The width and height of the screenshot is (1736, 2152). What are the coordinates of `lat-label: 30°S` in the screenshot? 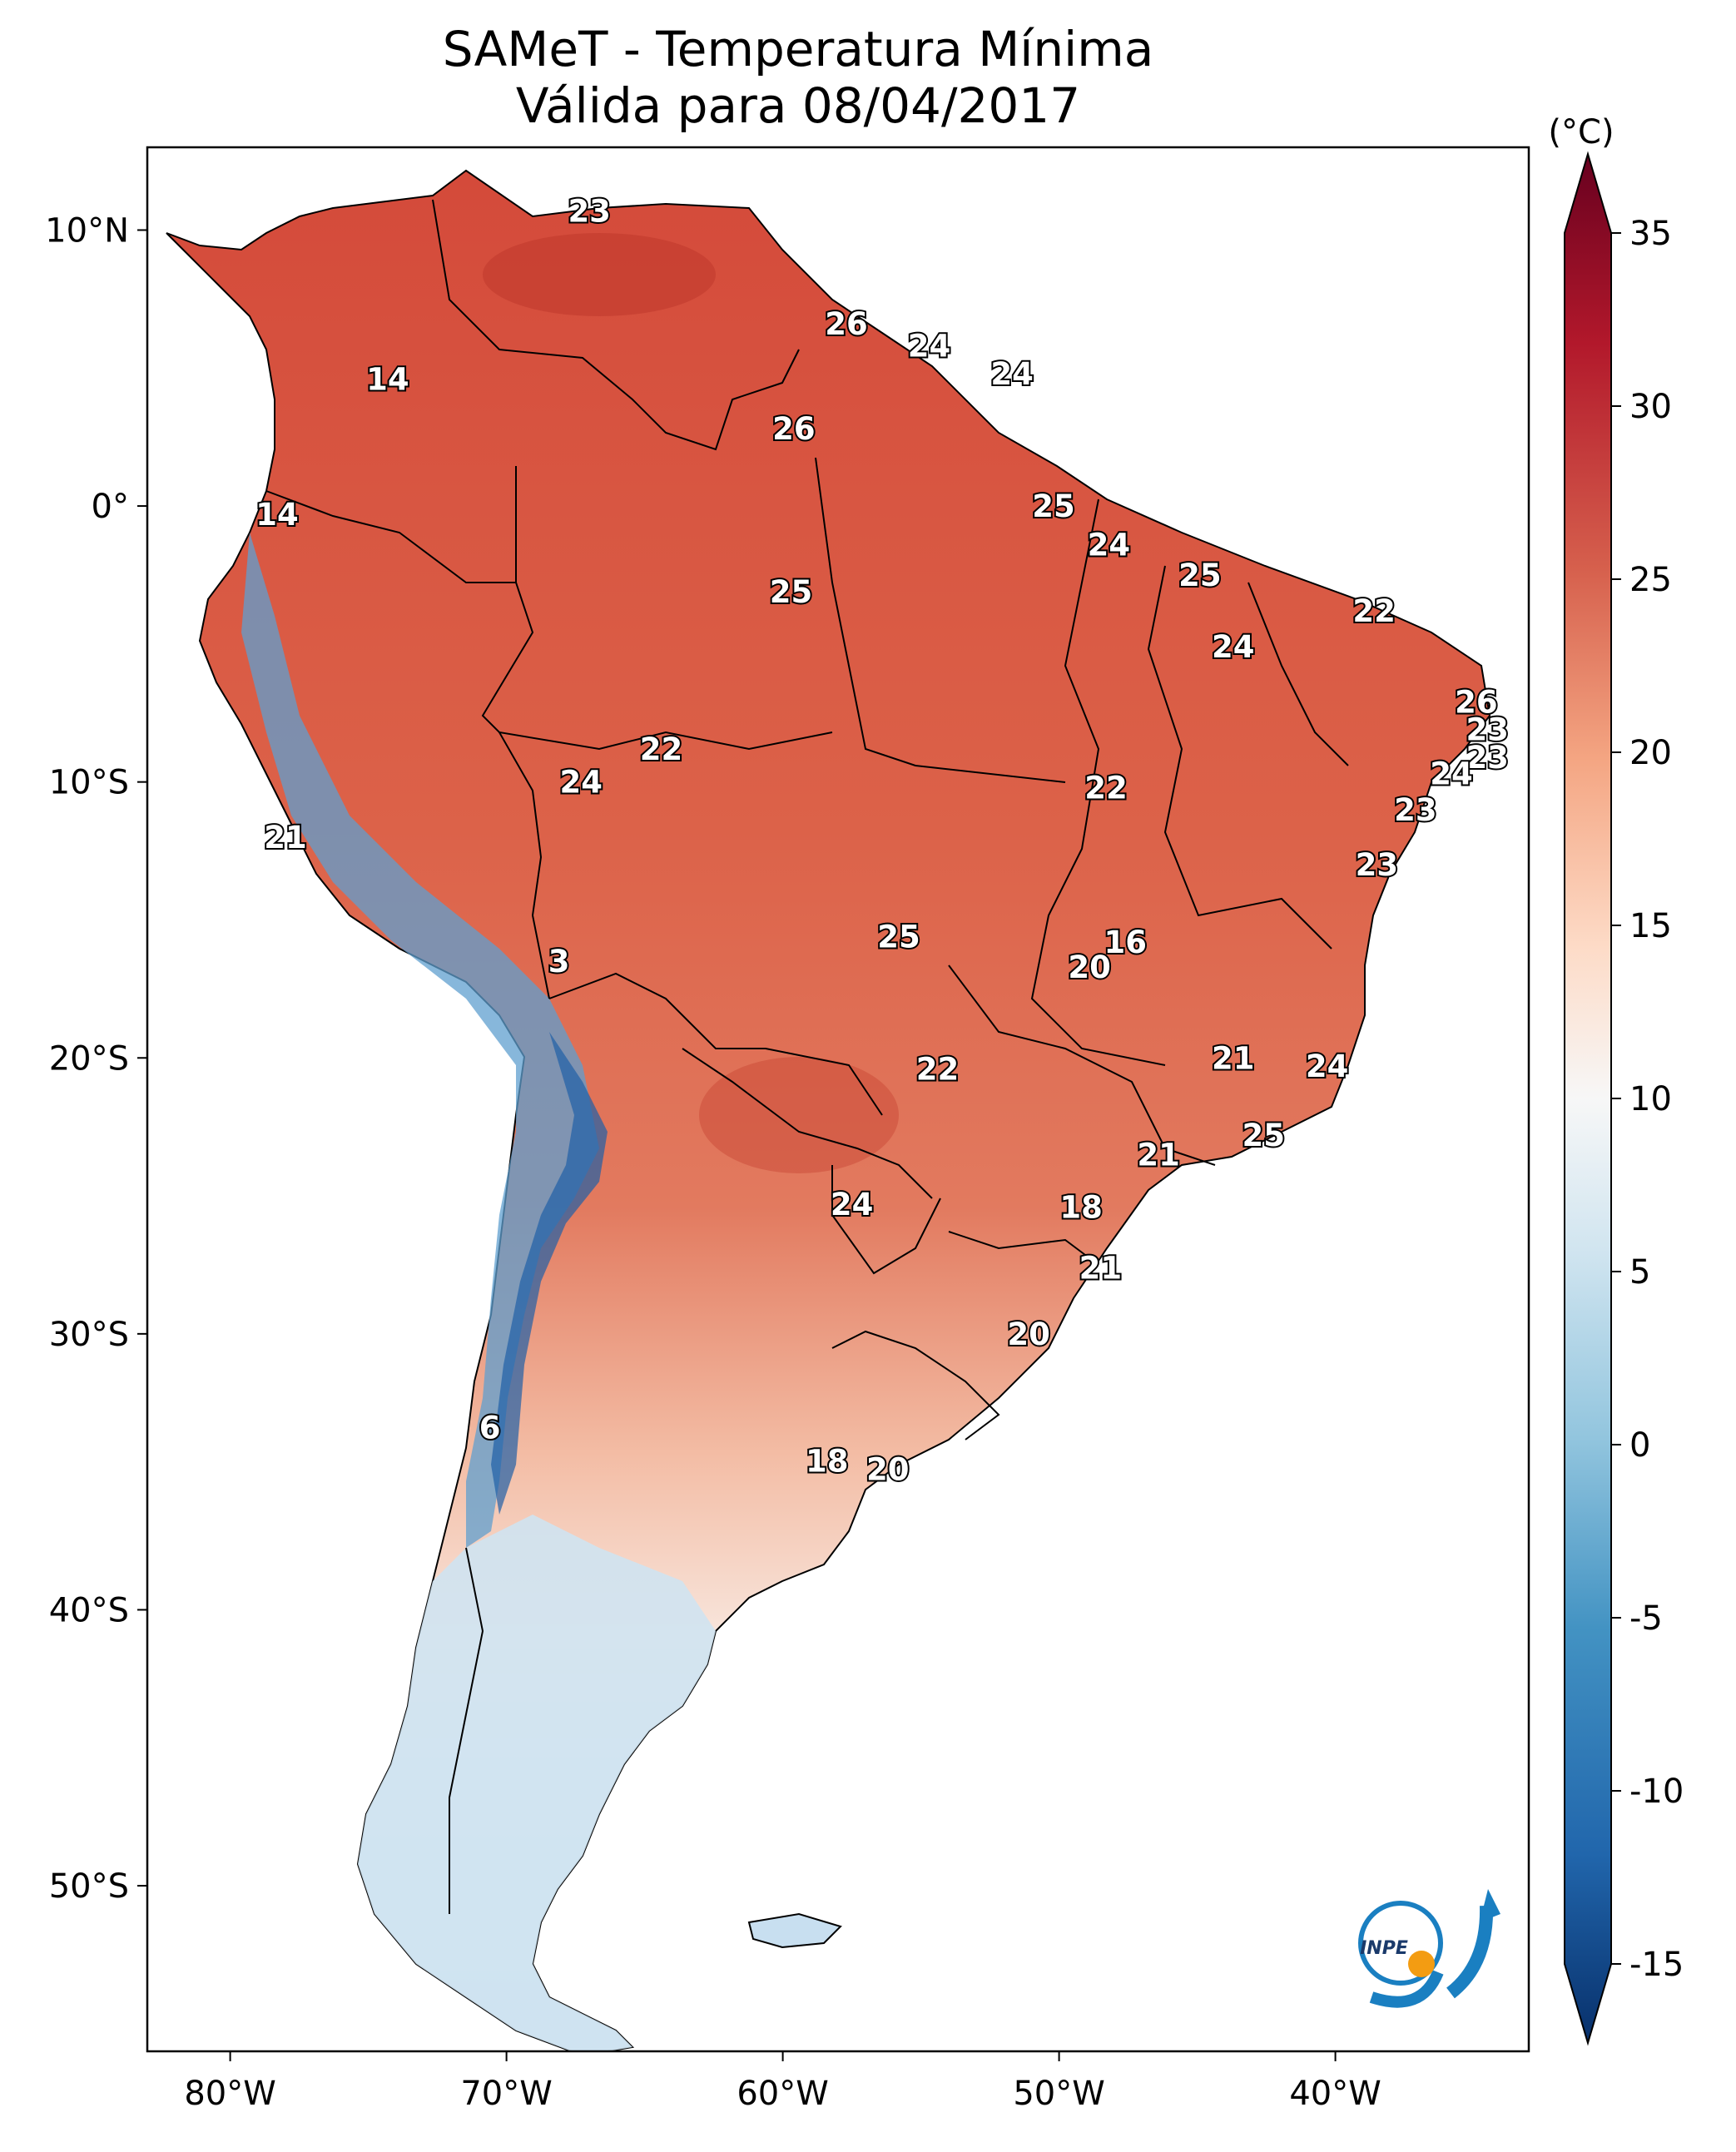 It's located at (89, 1335).